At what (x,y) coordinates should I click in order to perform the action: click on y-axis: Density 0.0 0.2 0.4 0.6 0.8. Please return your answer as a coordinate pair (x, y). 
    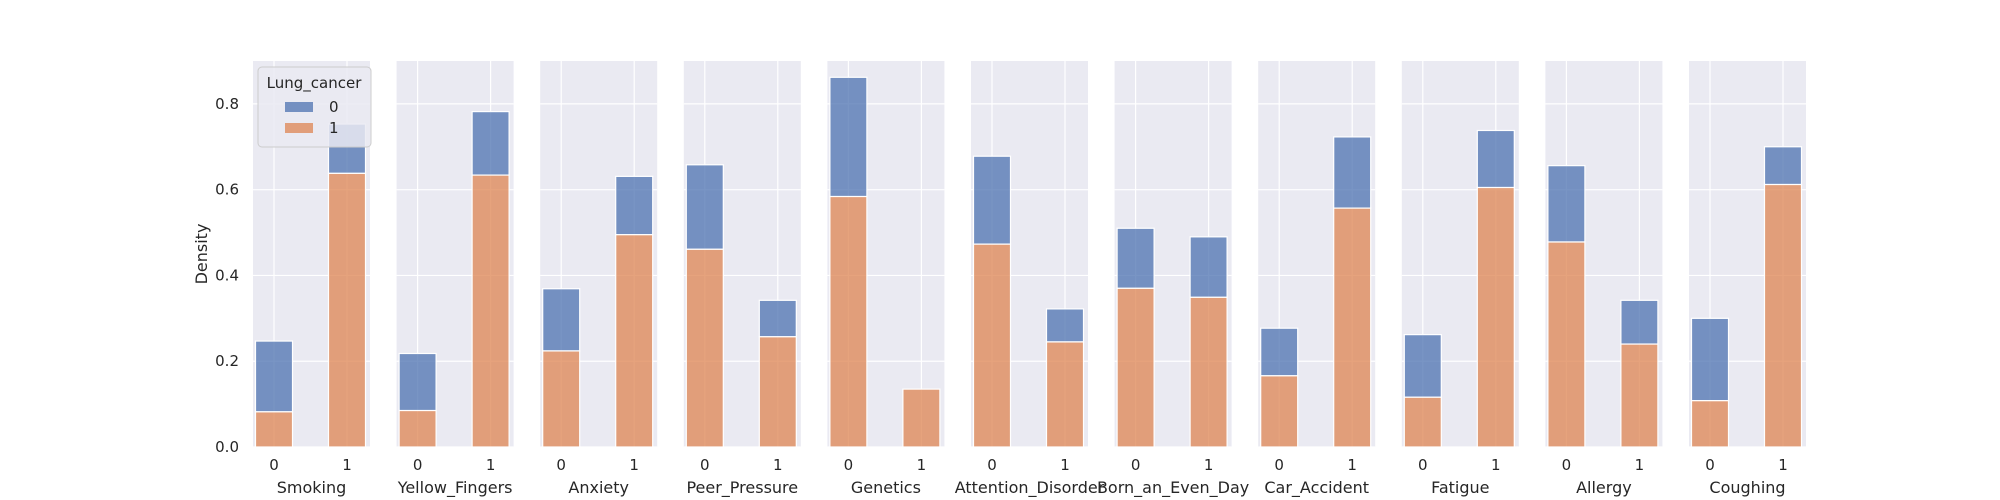
    Looking at the image, I should click on (215, 275).